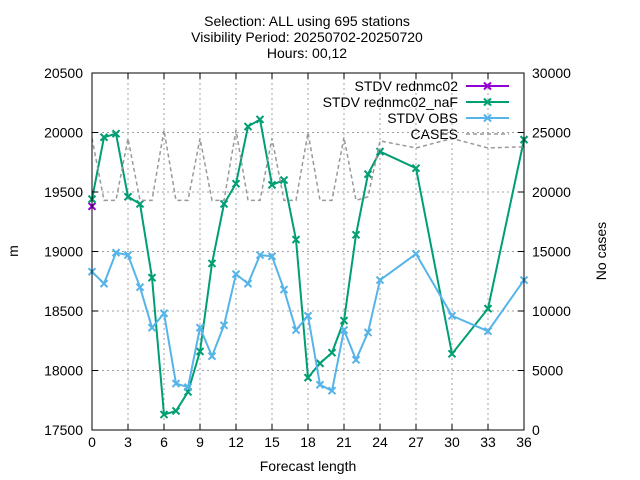  I want to click on y-tick-label: 17500, so click(63, 430).